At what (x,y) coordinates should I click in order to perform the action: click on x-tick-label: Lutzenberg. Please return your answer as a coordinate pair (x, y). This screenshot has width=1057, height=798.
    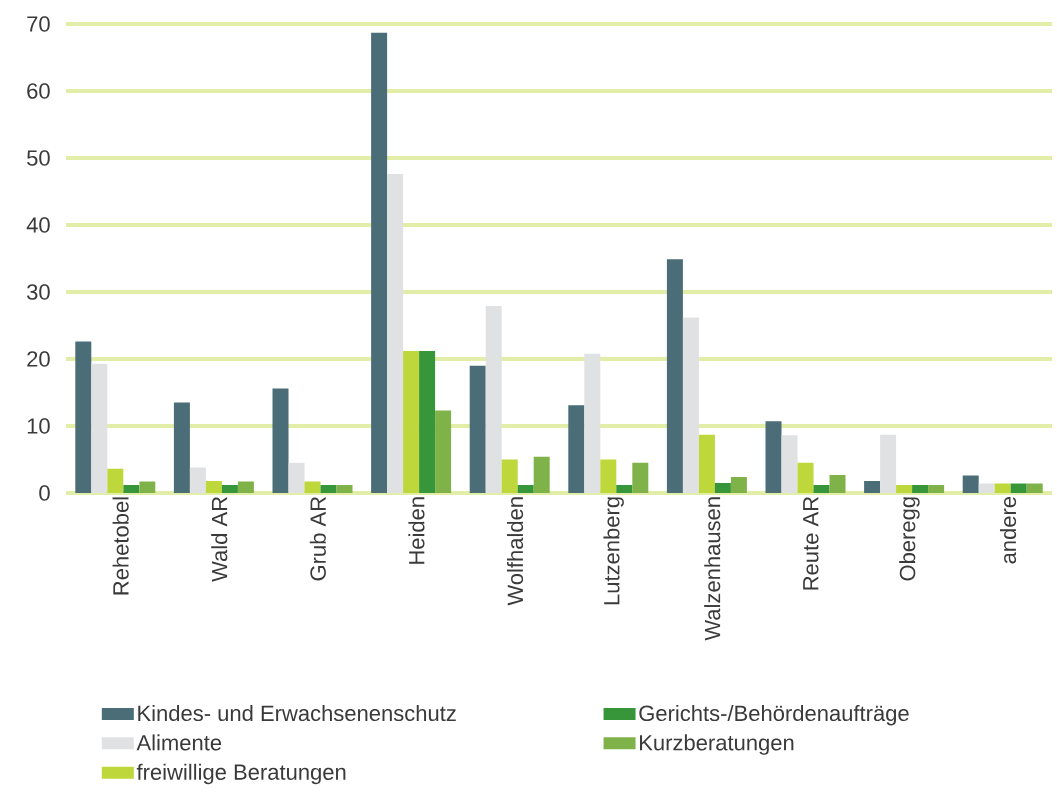
    Looking at the image, I should click on (613, 551).